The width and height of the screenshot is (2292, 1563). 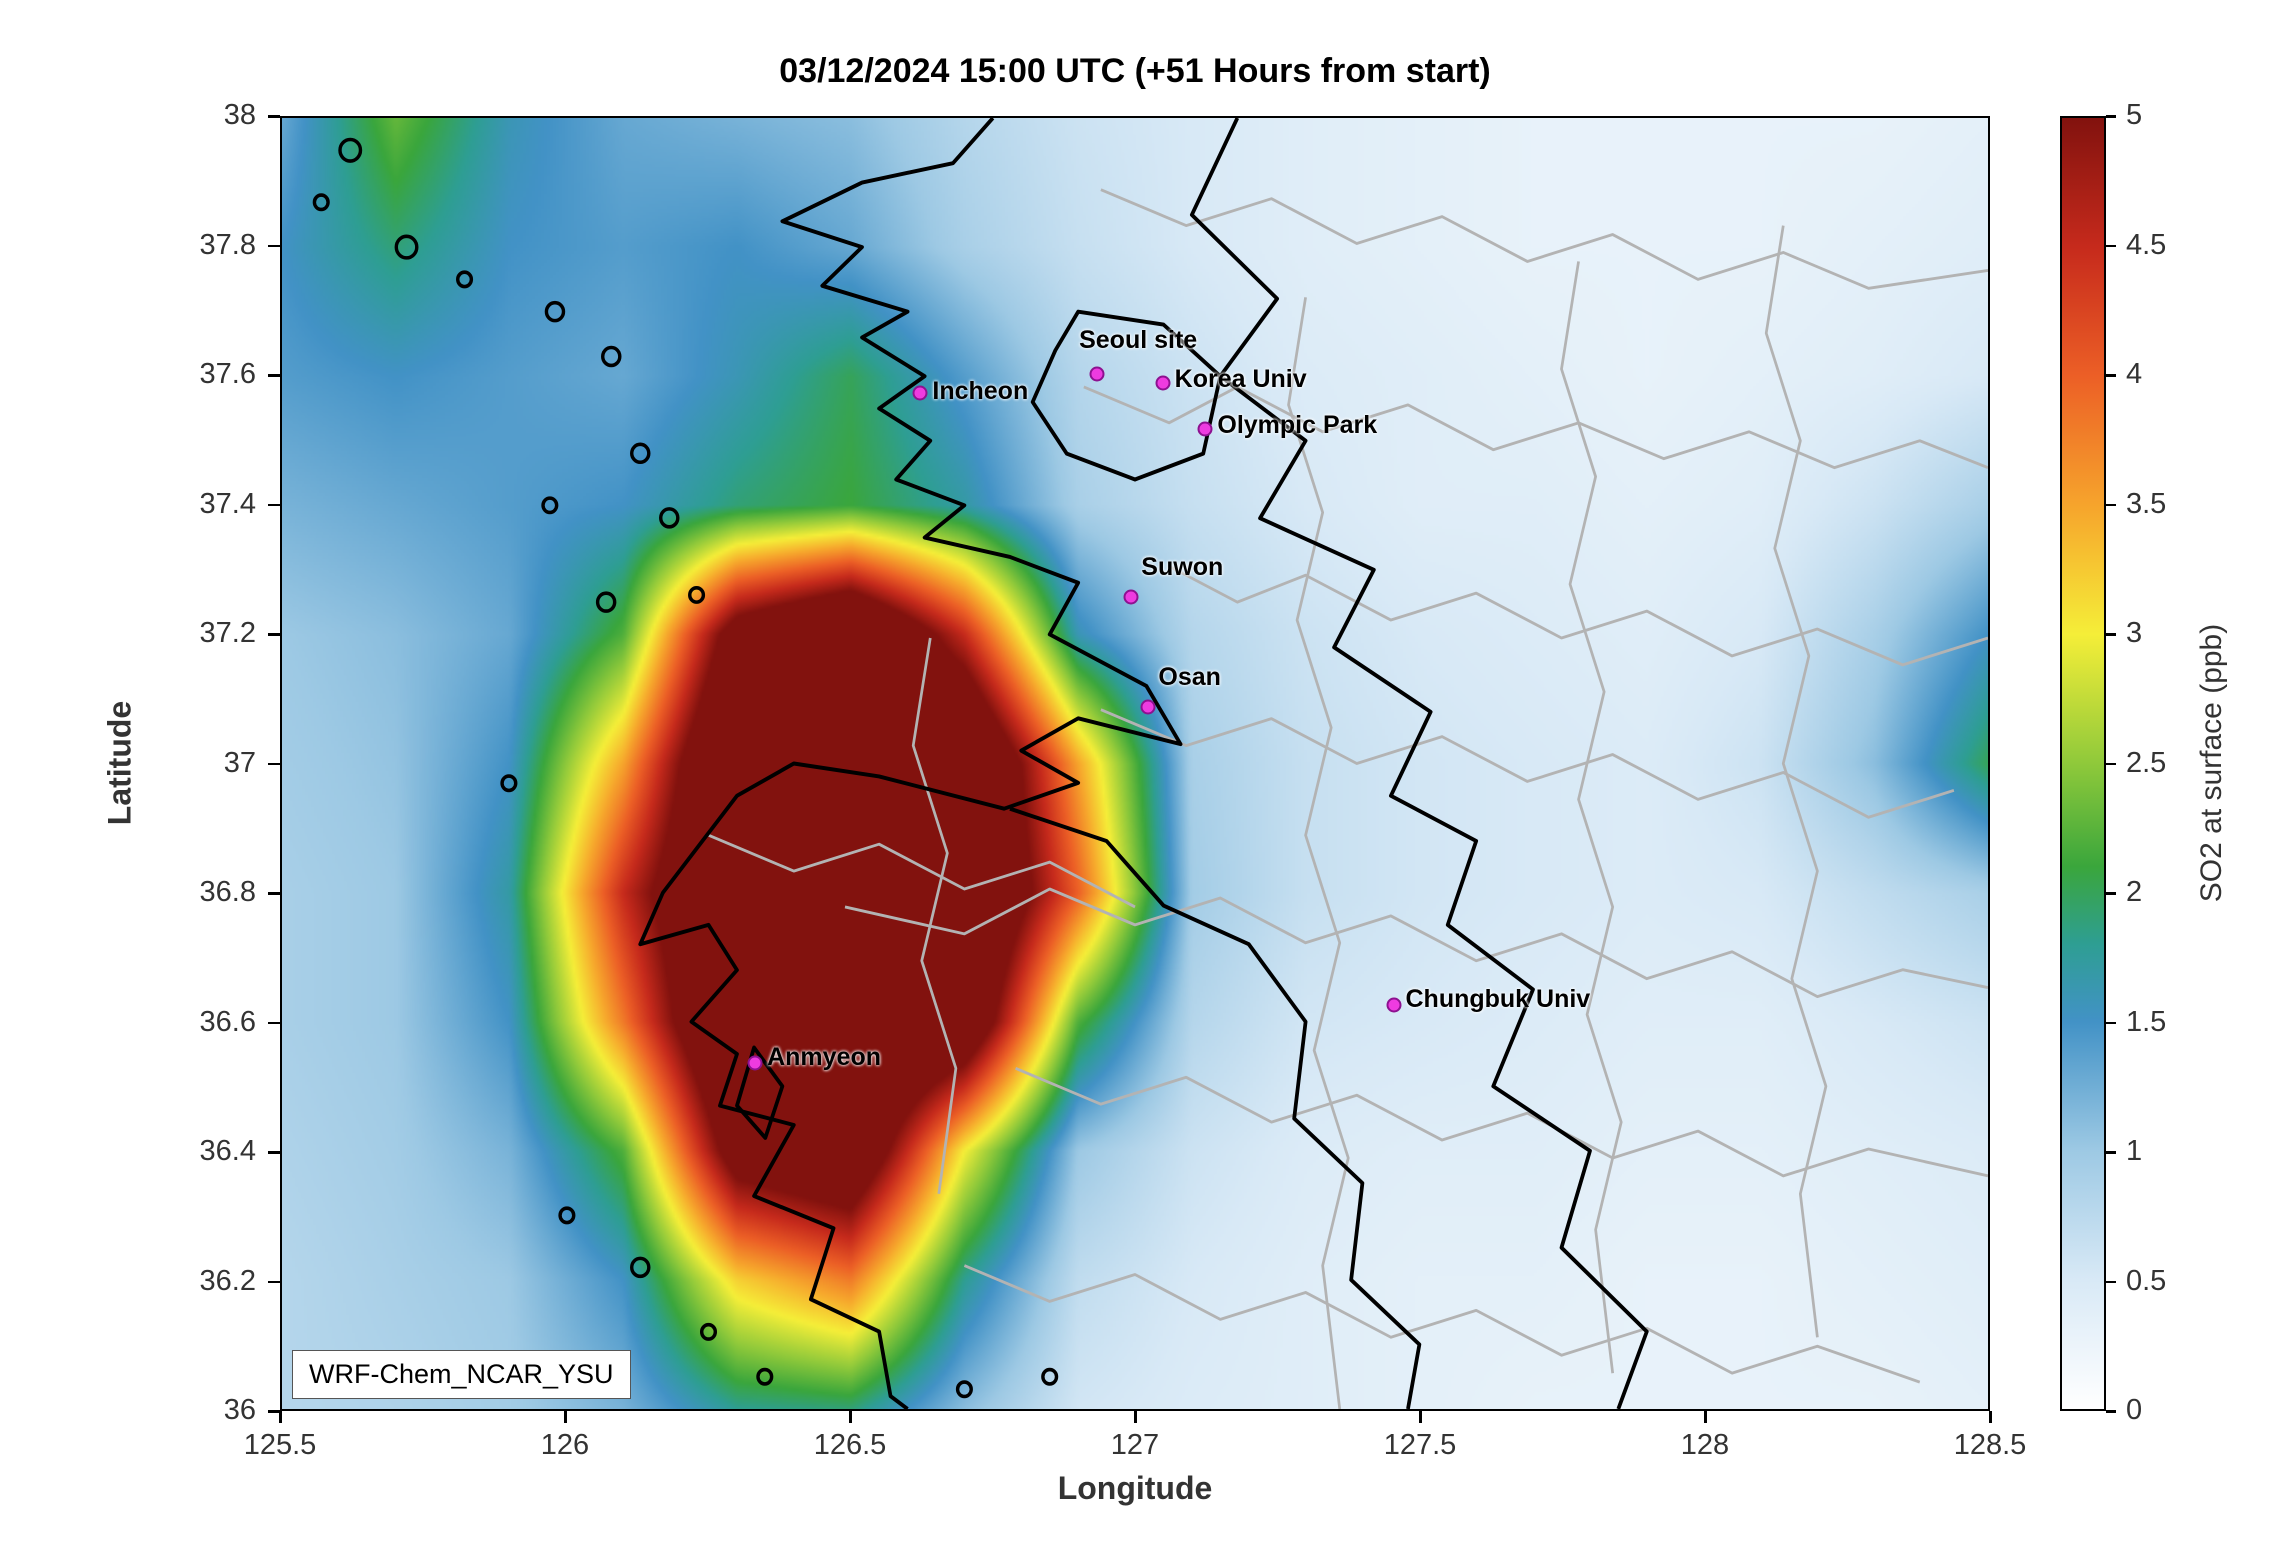 I want to click on model-annotation-box: WRF-Chem_NCAR_YSU, so click(x=461, y=1374).